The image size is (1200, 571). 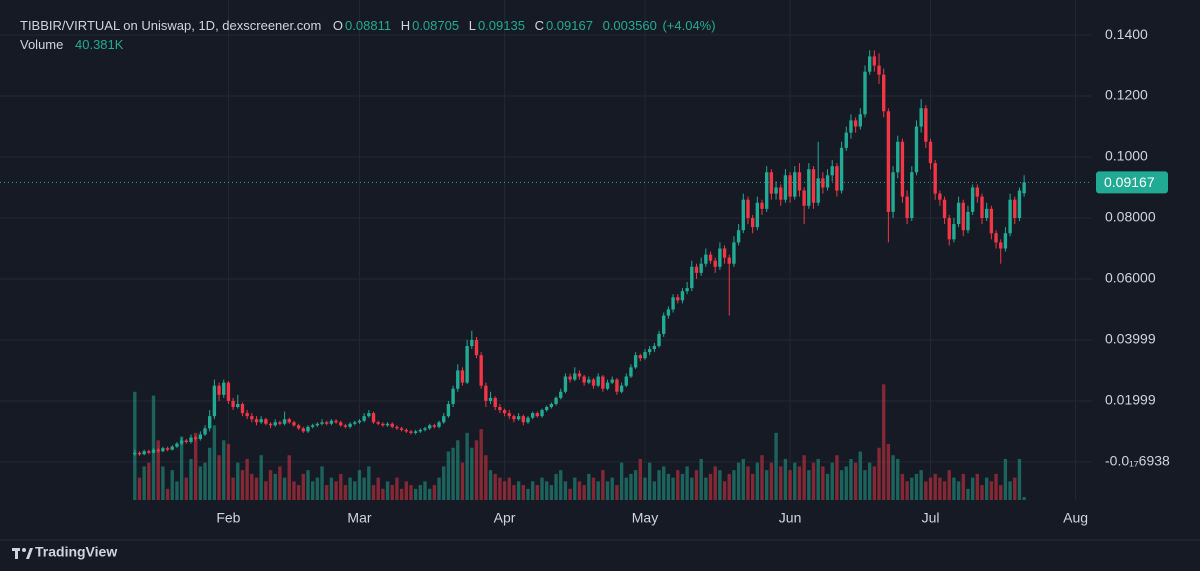 I want to click on y-tick-label: 0.08000, so click(x=1130, y=217).